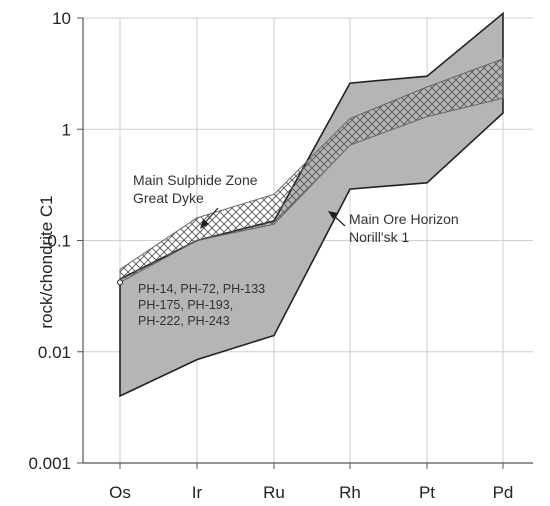 The height and width of the screenshot is (506, 550). What do you see at coordinates (184, 321) in the screenshot?
I see `sample-ids-line: PH-222, PH-243` at bounding box center [184, 321].